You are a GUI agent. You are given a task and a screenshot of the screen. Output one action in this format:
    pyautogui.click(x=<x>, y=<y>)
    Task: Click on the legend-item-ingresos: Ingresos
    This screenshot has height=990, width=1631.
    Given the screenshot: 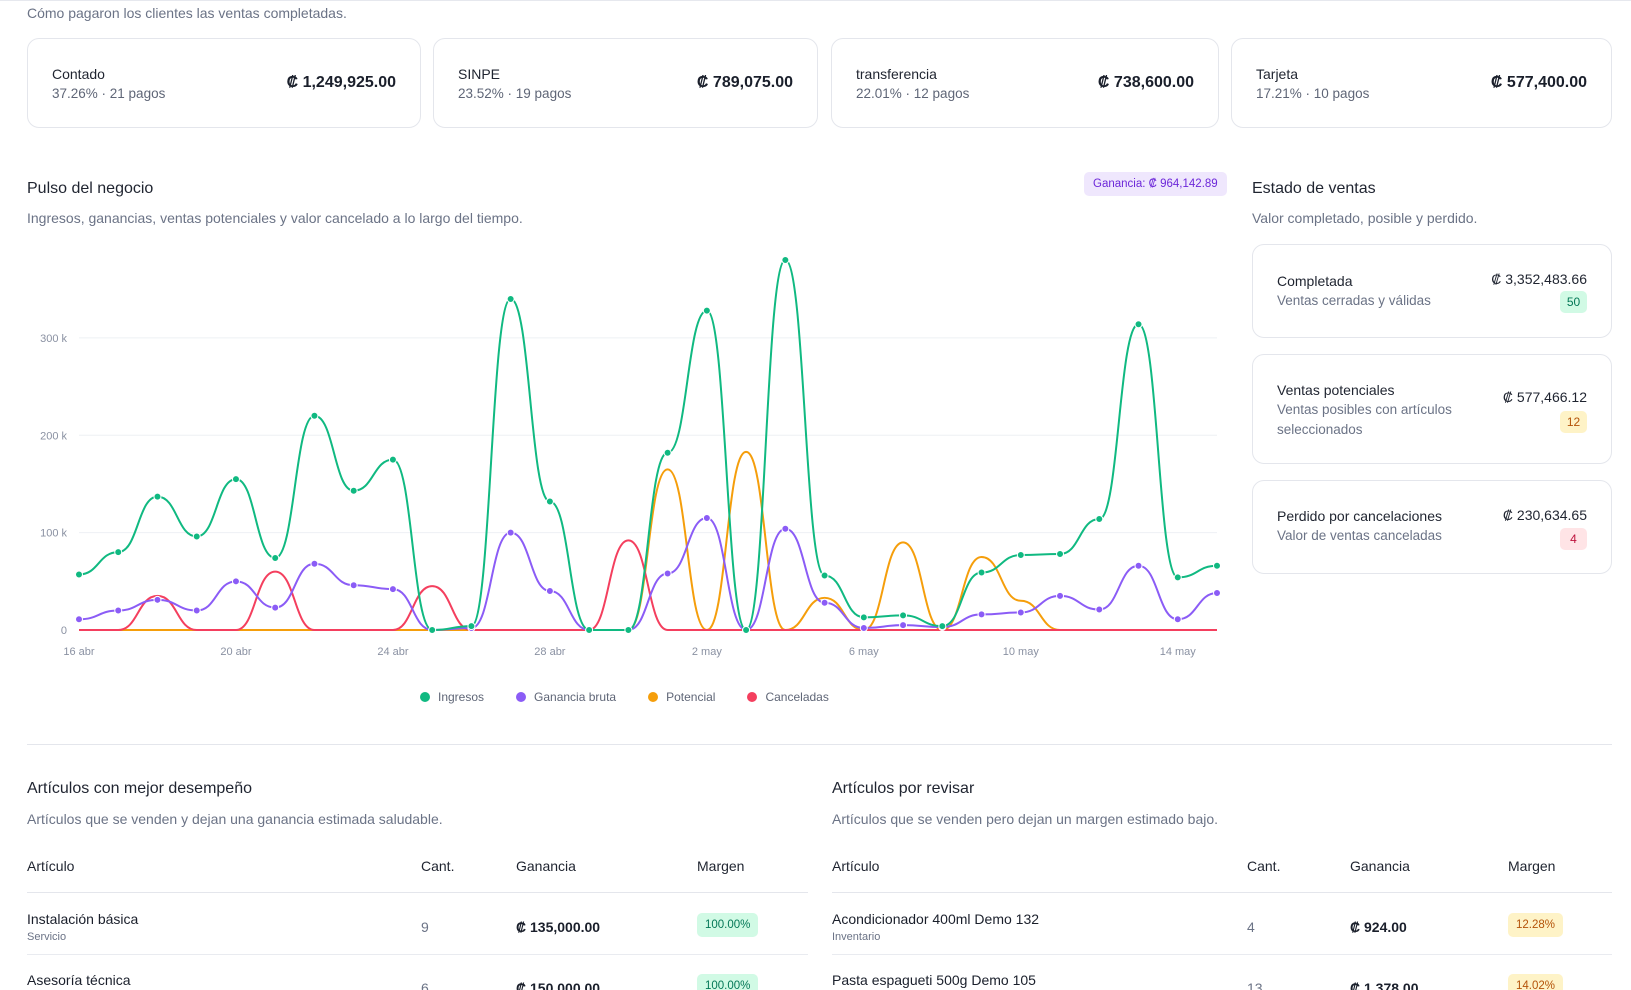 What is the action you would take?
    pyautogui.click(x=452, y=697)
    